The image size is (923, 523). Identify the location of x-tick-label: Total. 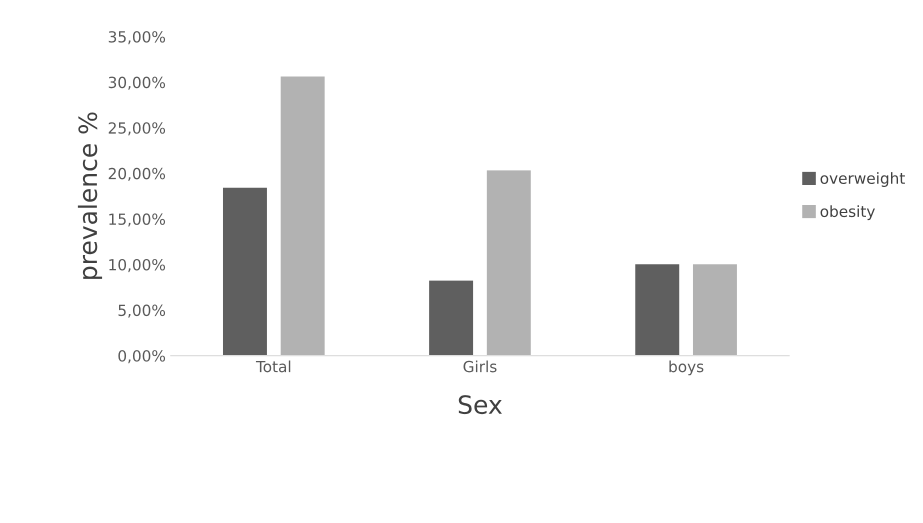
(273, 366).